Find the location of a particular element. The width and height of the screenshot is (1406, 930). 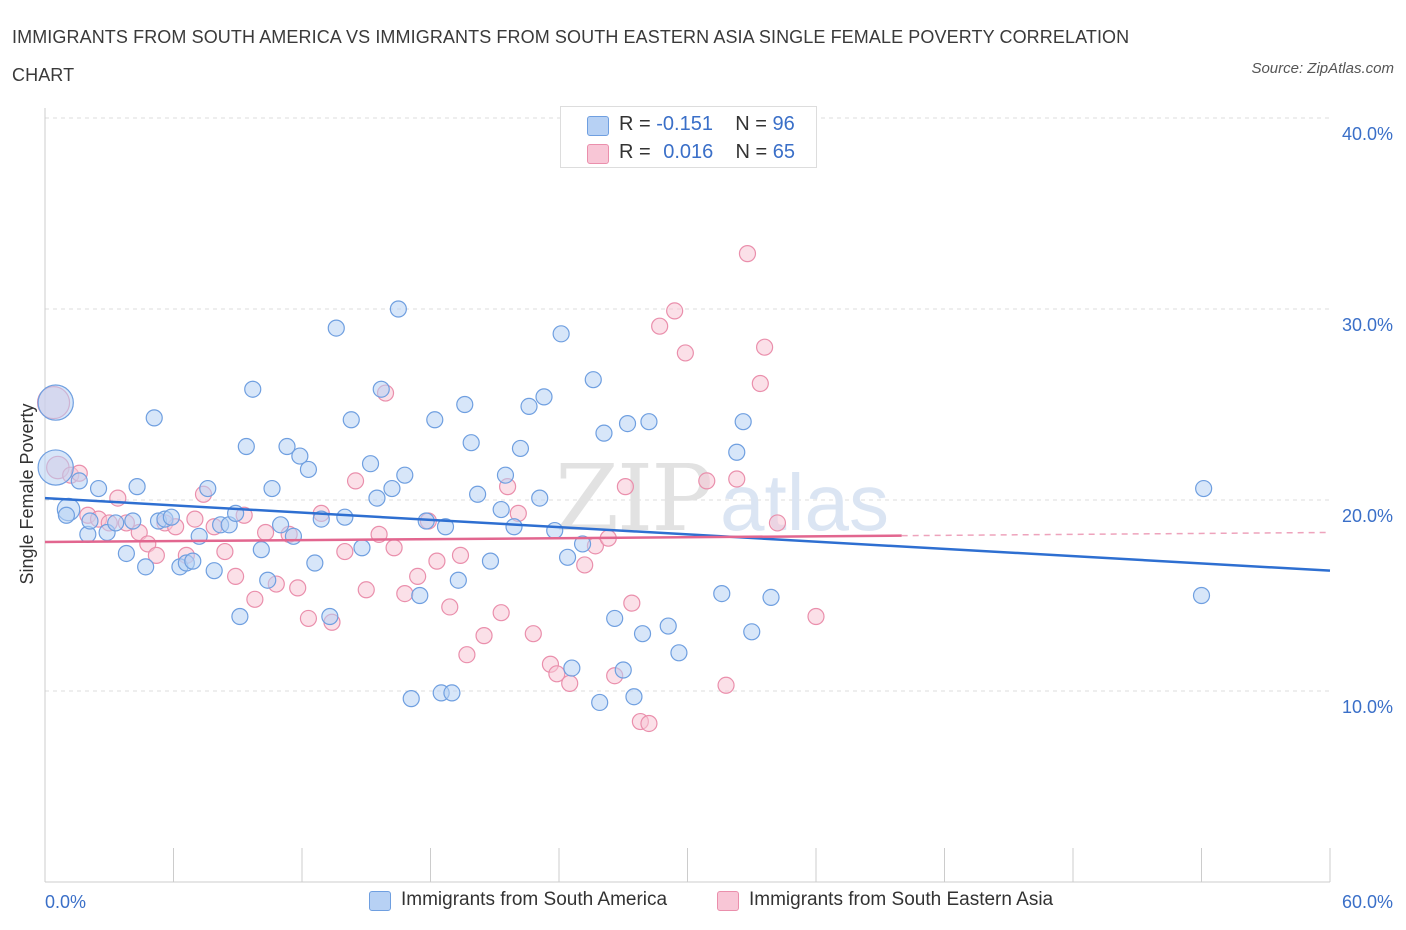

watermark-zip: ZIP is located at coordinates (633, 498).